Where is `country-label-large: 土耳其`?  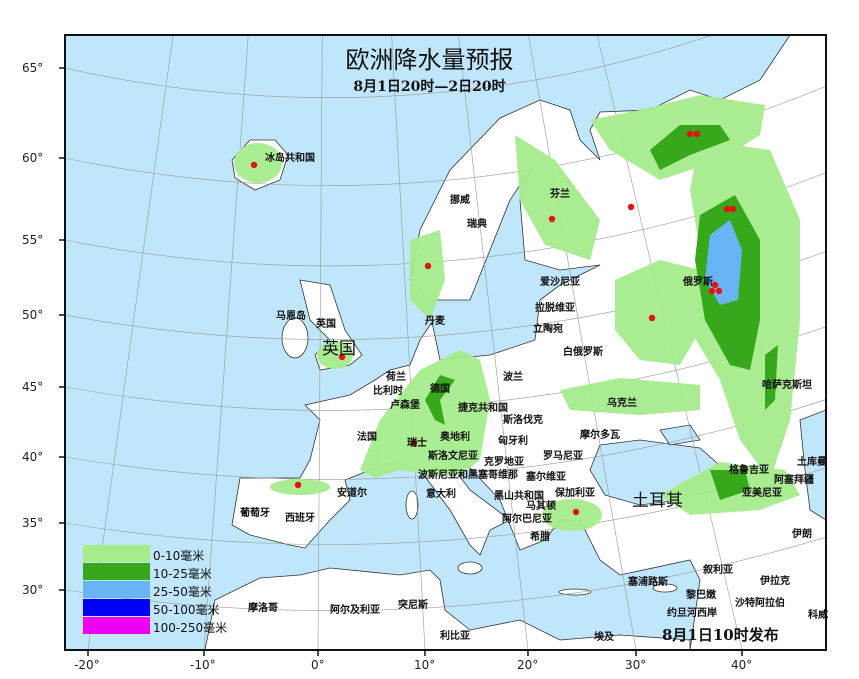 country-label-large: 土耳其 is located at coordinates (657, 501).